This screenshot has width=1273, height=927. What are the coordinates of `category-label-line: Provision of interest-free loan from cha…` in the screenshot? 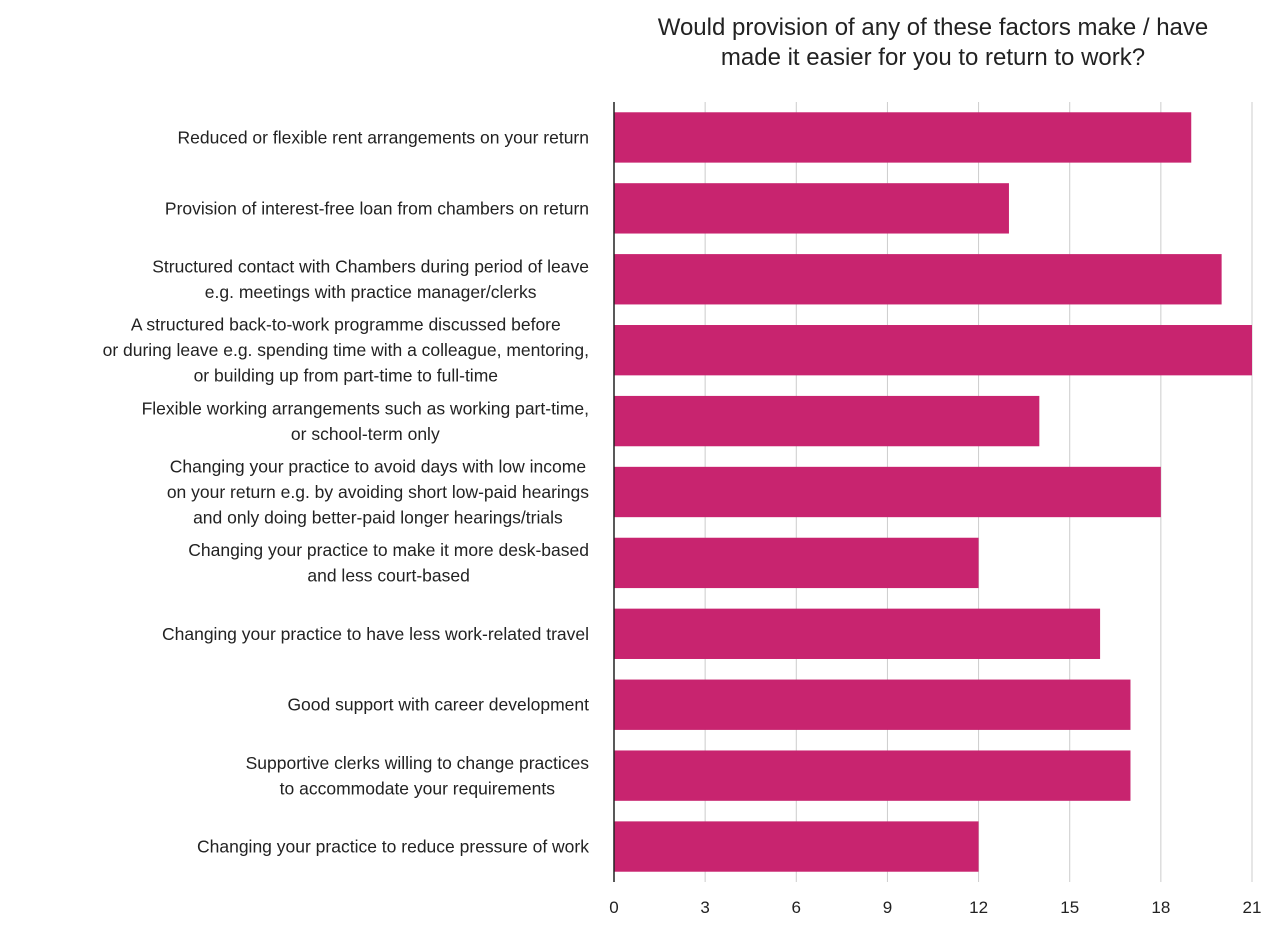 It's located at (377, 208).